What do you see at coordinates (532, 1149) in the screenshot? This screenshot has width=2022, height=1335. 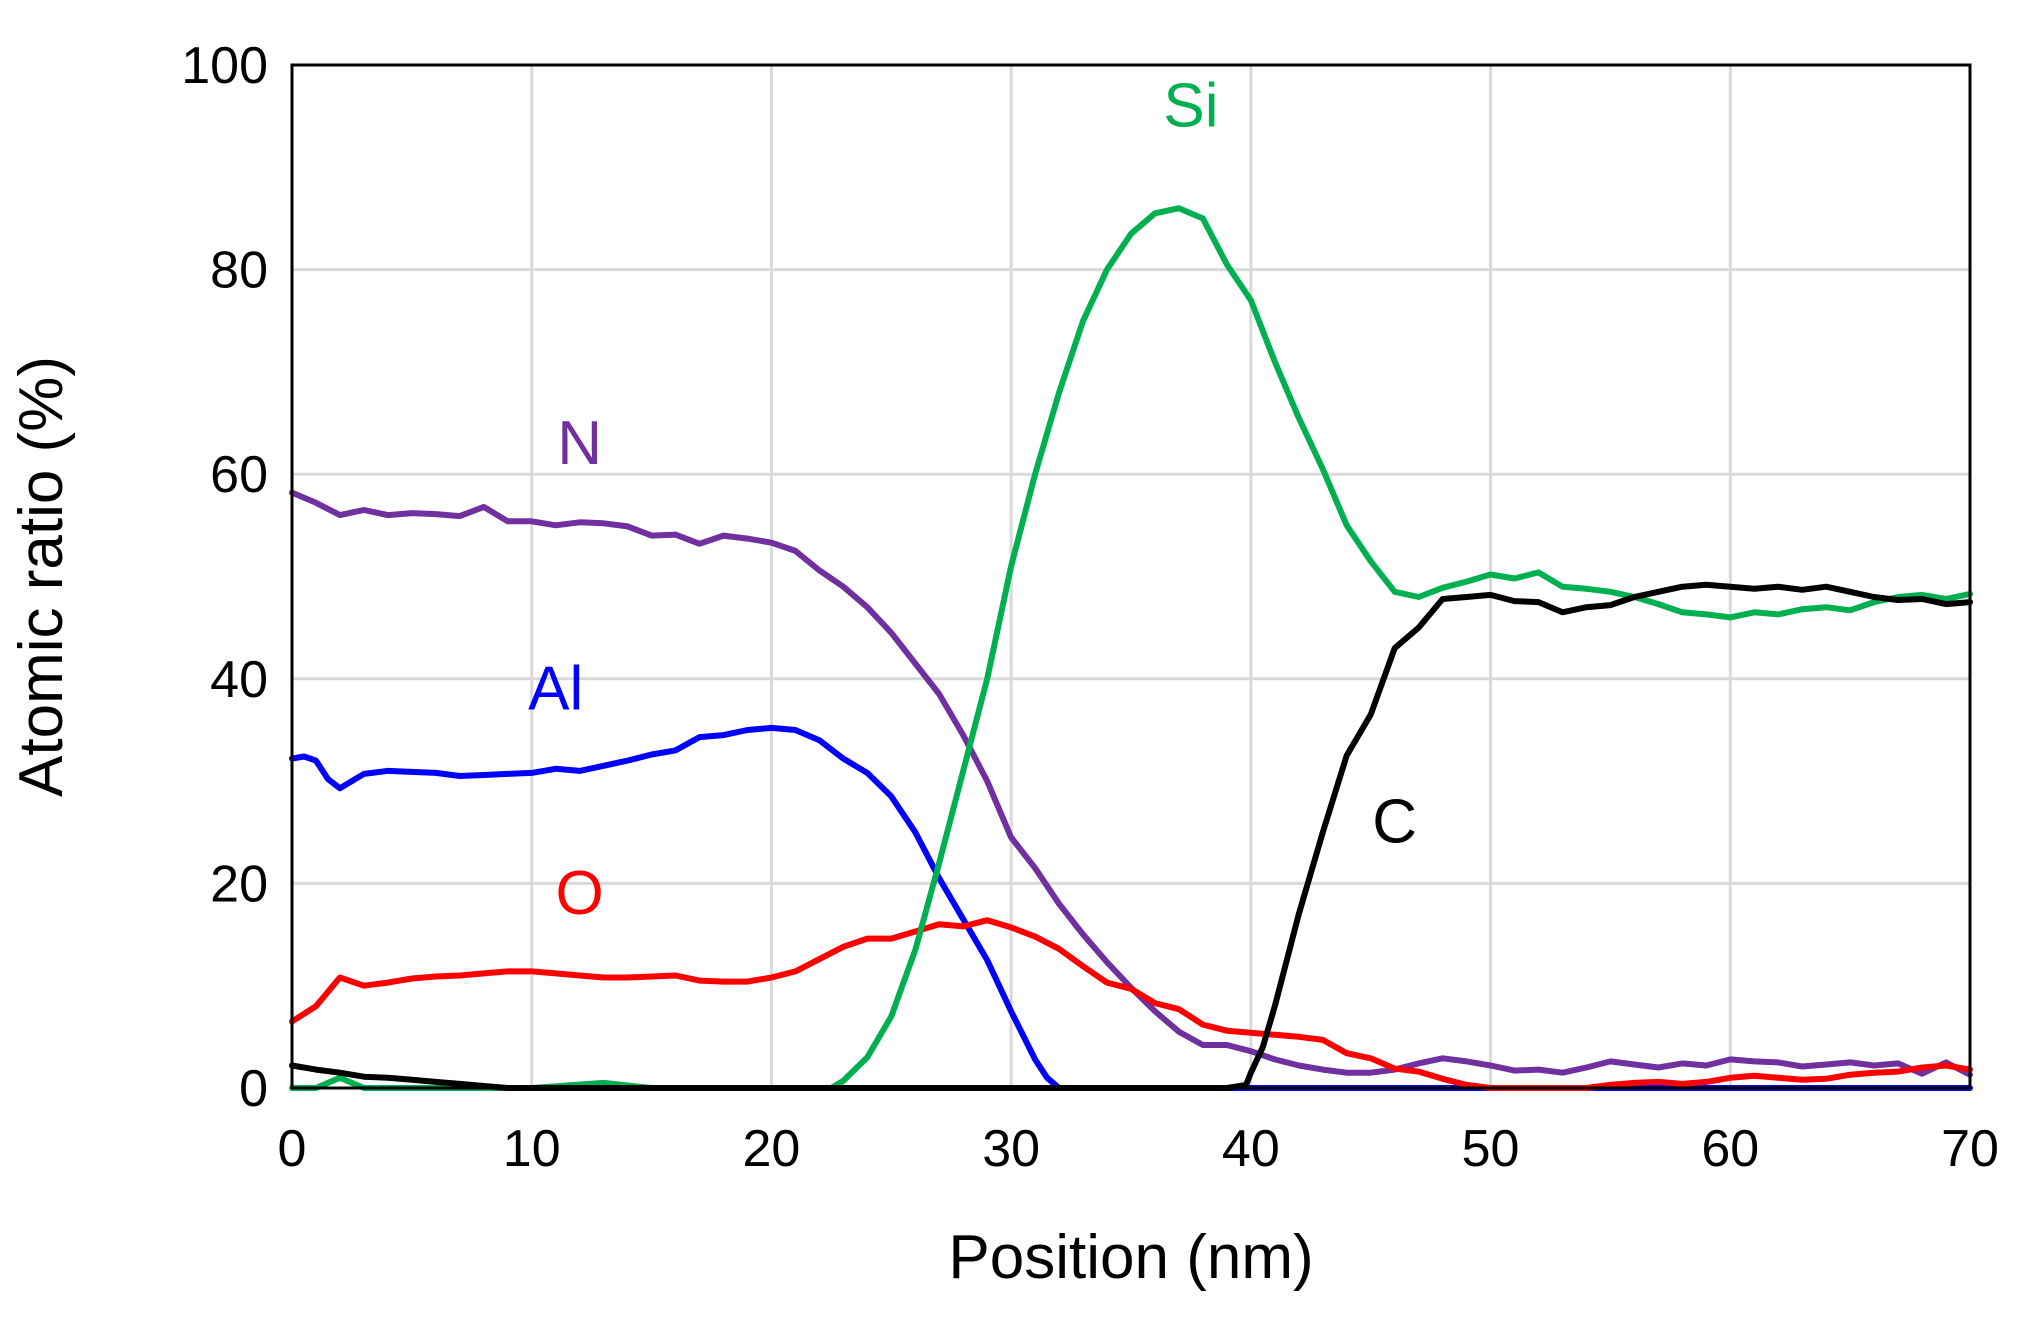 I see `x-tick-label-10: 10` at bounding box center [532, 1149].